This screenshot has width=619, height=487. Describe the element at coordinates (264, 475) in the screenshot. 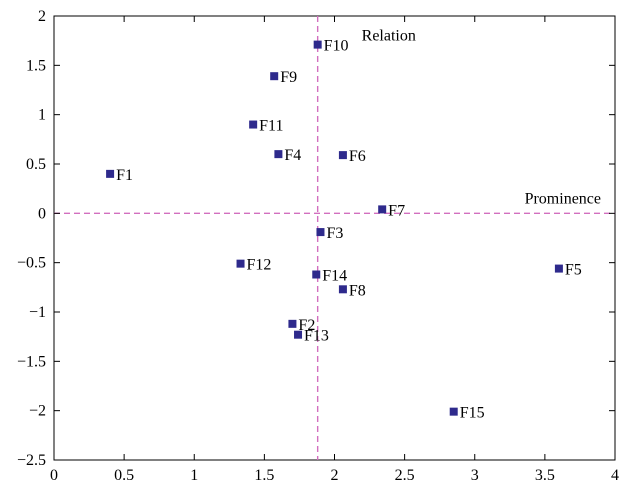

I see `x-tick-label: 1.5` at that location.